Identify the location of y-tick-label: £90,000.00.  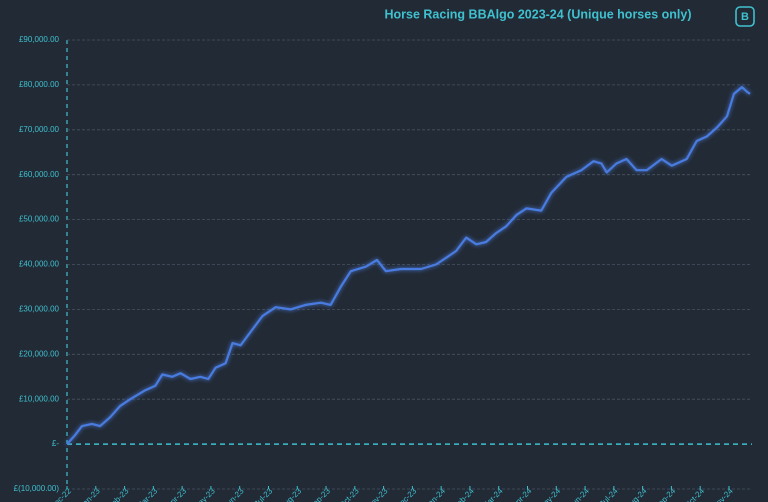
(39, 39).